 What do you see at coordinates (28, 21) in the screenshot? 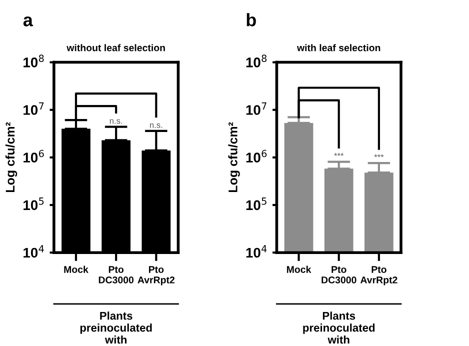
I see `text: a` at bounding box center [28, 21].